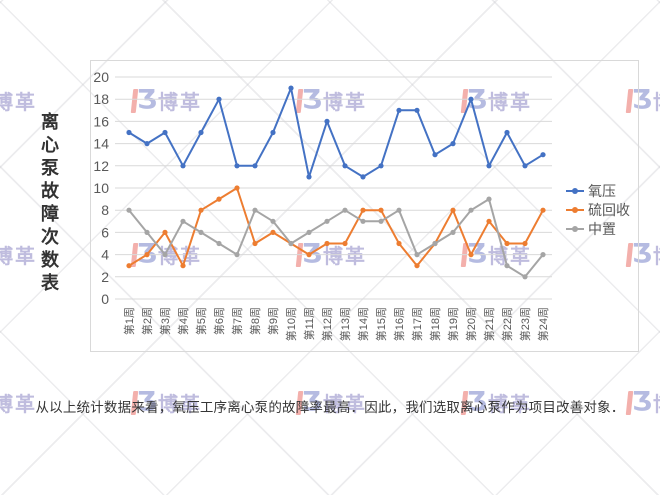 The height and width of the screenshot is (495, 660). What do you see at coordinates (105, 255) in the screenshot?
I see `y-axis-tick-label: 4` at bounding box center [105, 255].